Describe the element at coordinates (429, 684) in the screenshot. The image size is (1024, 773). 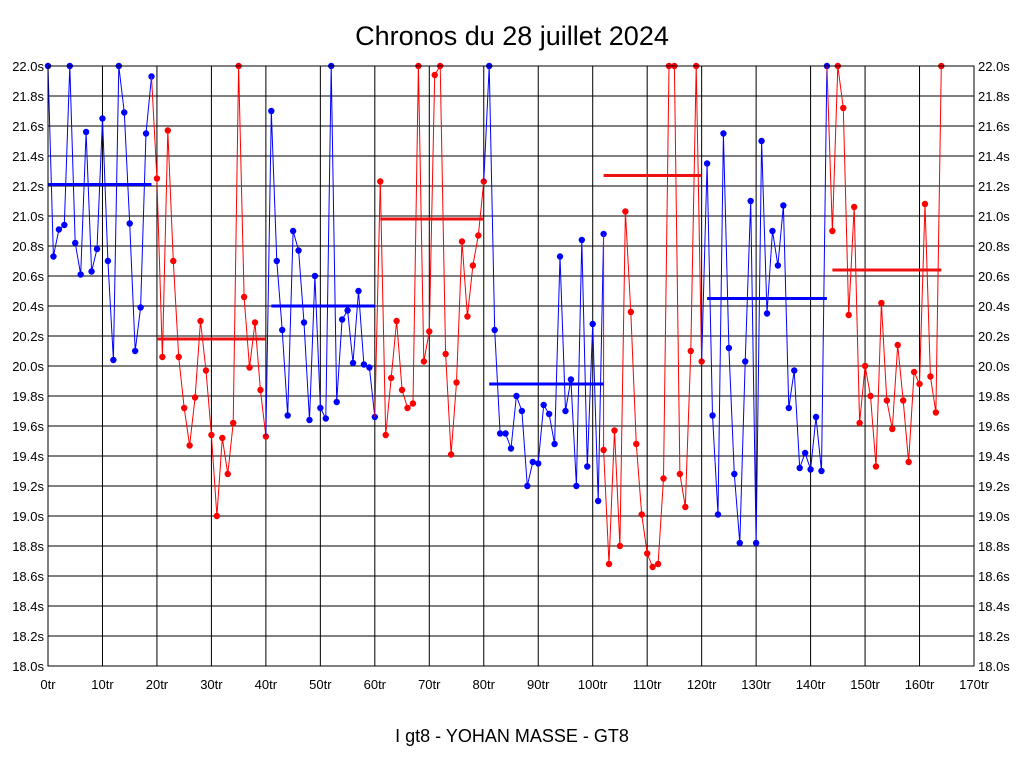
I see `x-tick-label: 70tr` at that location.